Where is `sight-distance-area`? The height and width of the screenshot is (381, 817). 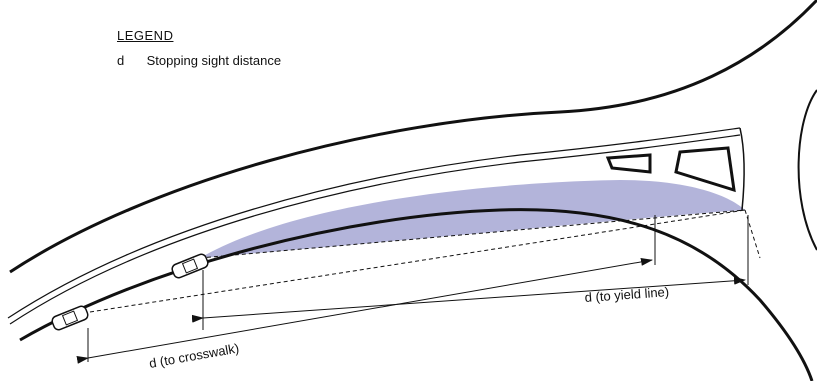
sight-distance-area is located at coordinates (472, 219).